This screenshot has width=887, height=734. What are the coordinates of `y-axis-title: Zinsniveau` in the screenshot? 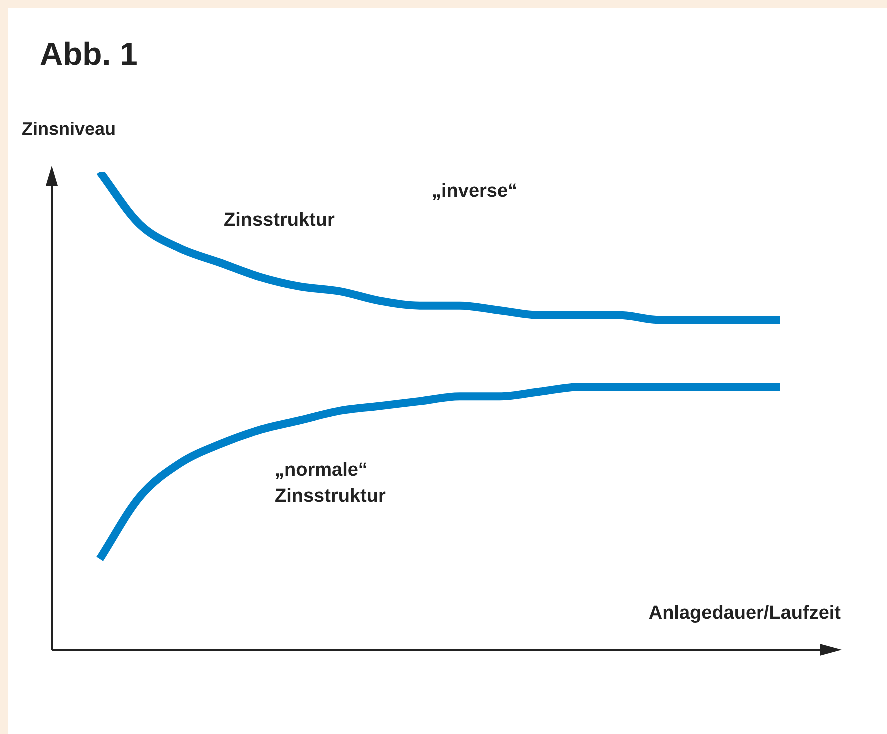 It's located at (69, 129).